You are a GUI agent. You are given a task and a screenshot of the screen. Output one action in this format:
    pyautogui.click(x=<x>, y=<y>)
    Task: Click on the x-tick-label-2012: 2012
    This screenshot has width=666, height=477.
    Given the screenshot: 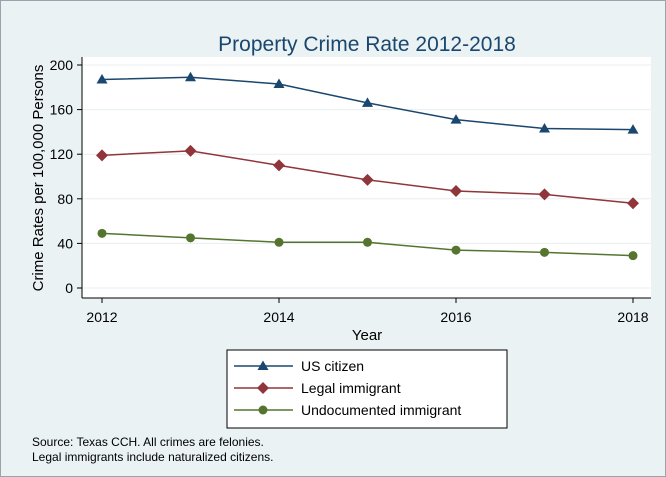 What is the action you would take?
    pyautogui.click(x=101, y=317)
    